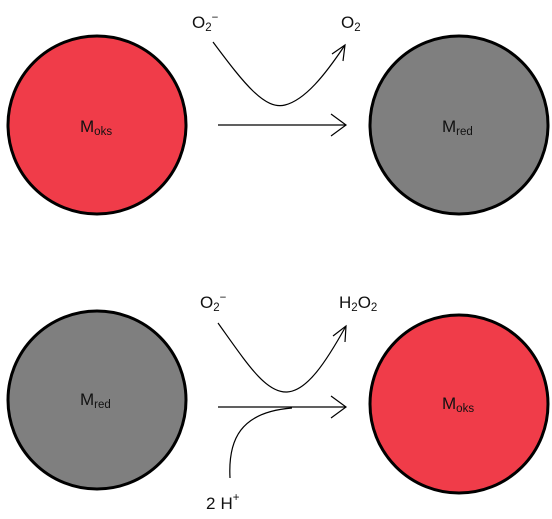 This screenshot has width=552, height=519. Describe the element at coordinates (261, 443) in the screenshot. I see `reaction-2-co-reactant-curve` at that location.